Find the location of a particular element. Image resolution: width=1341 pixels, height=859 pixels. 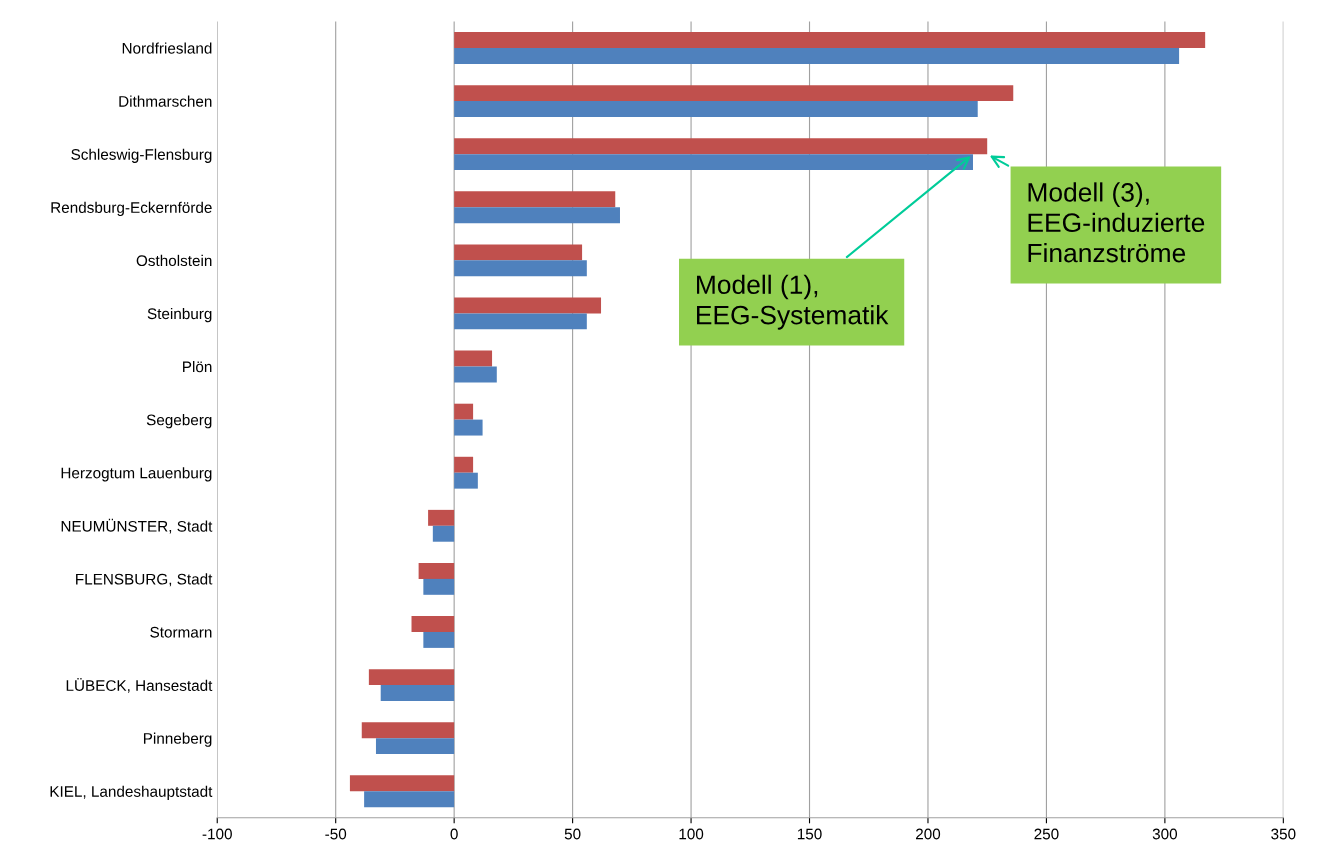

y-tick-label: Steinburg is located at coordinates (179, 315).